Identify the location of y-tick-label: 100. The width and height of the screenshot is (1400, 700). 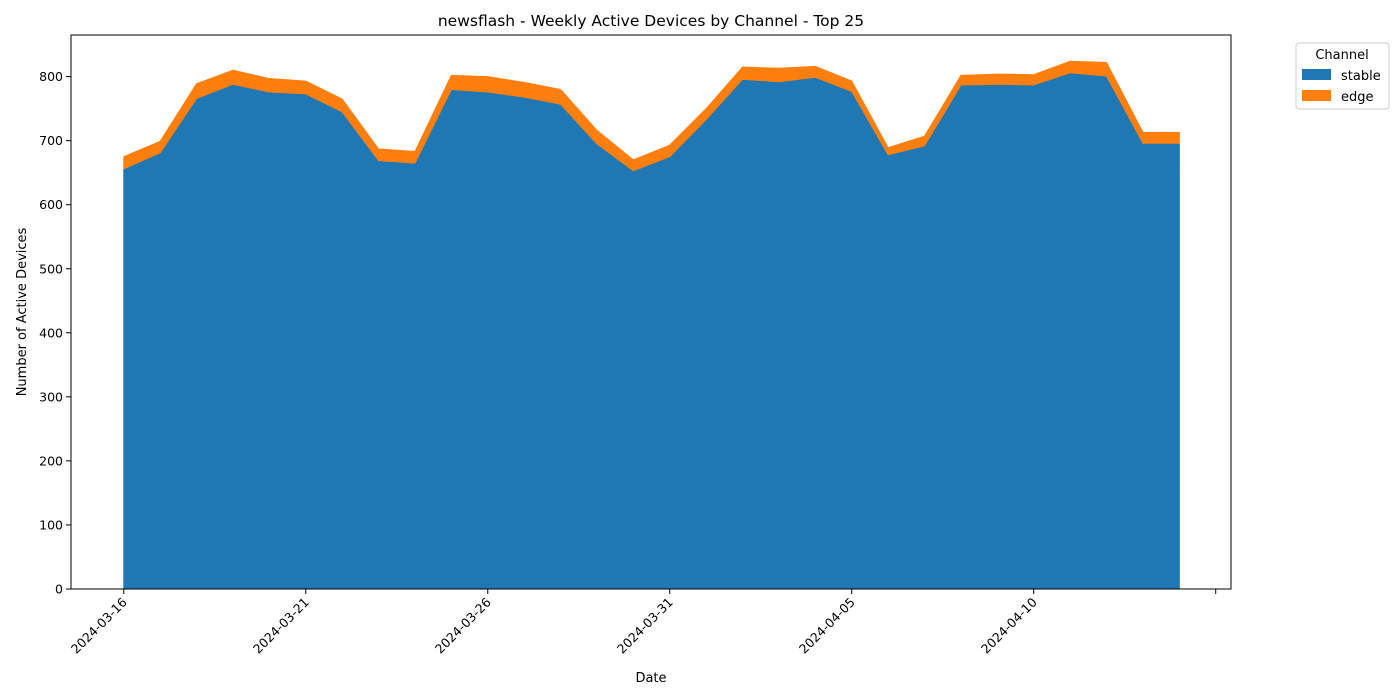
(51, 524).